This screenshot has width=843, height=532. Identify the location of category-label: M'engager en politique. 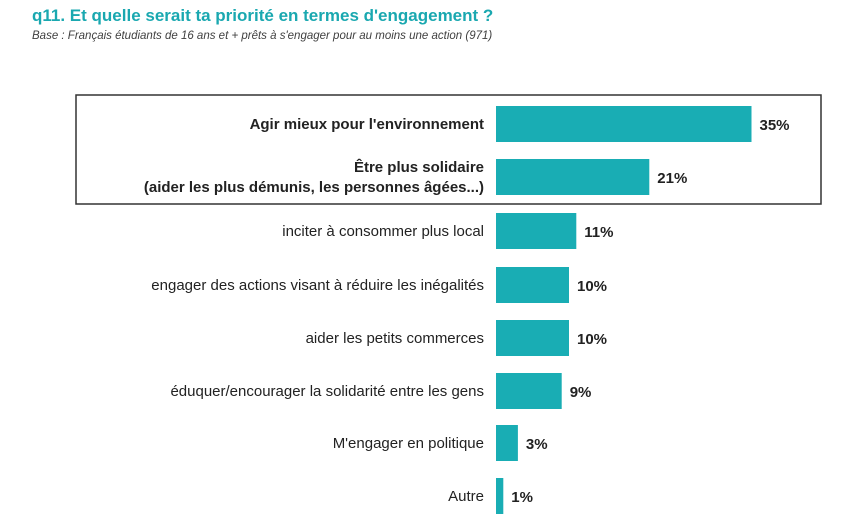
(408, 443).